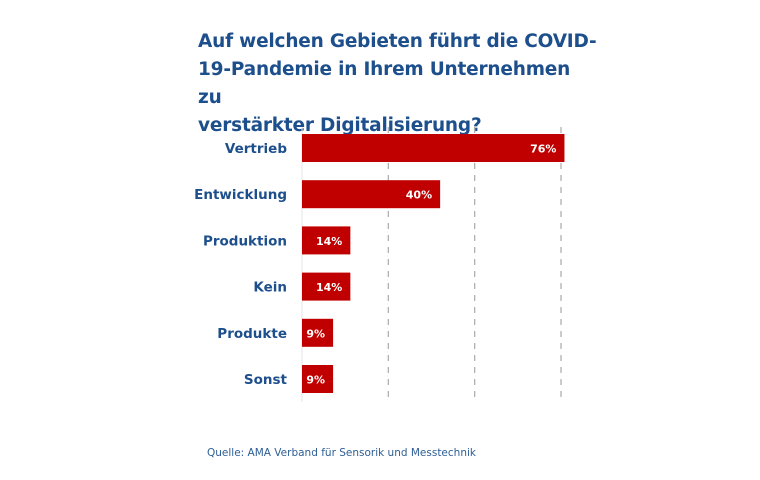  I want to click on category-label: Entwicklung, so click(240, 195).